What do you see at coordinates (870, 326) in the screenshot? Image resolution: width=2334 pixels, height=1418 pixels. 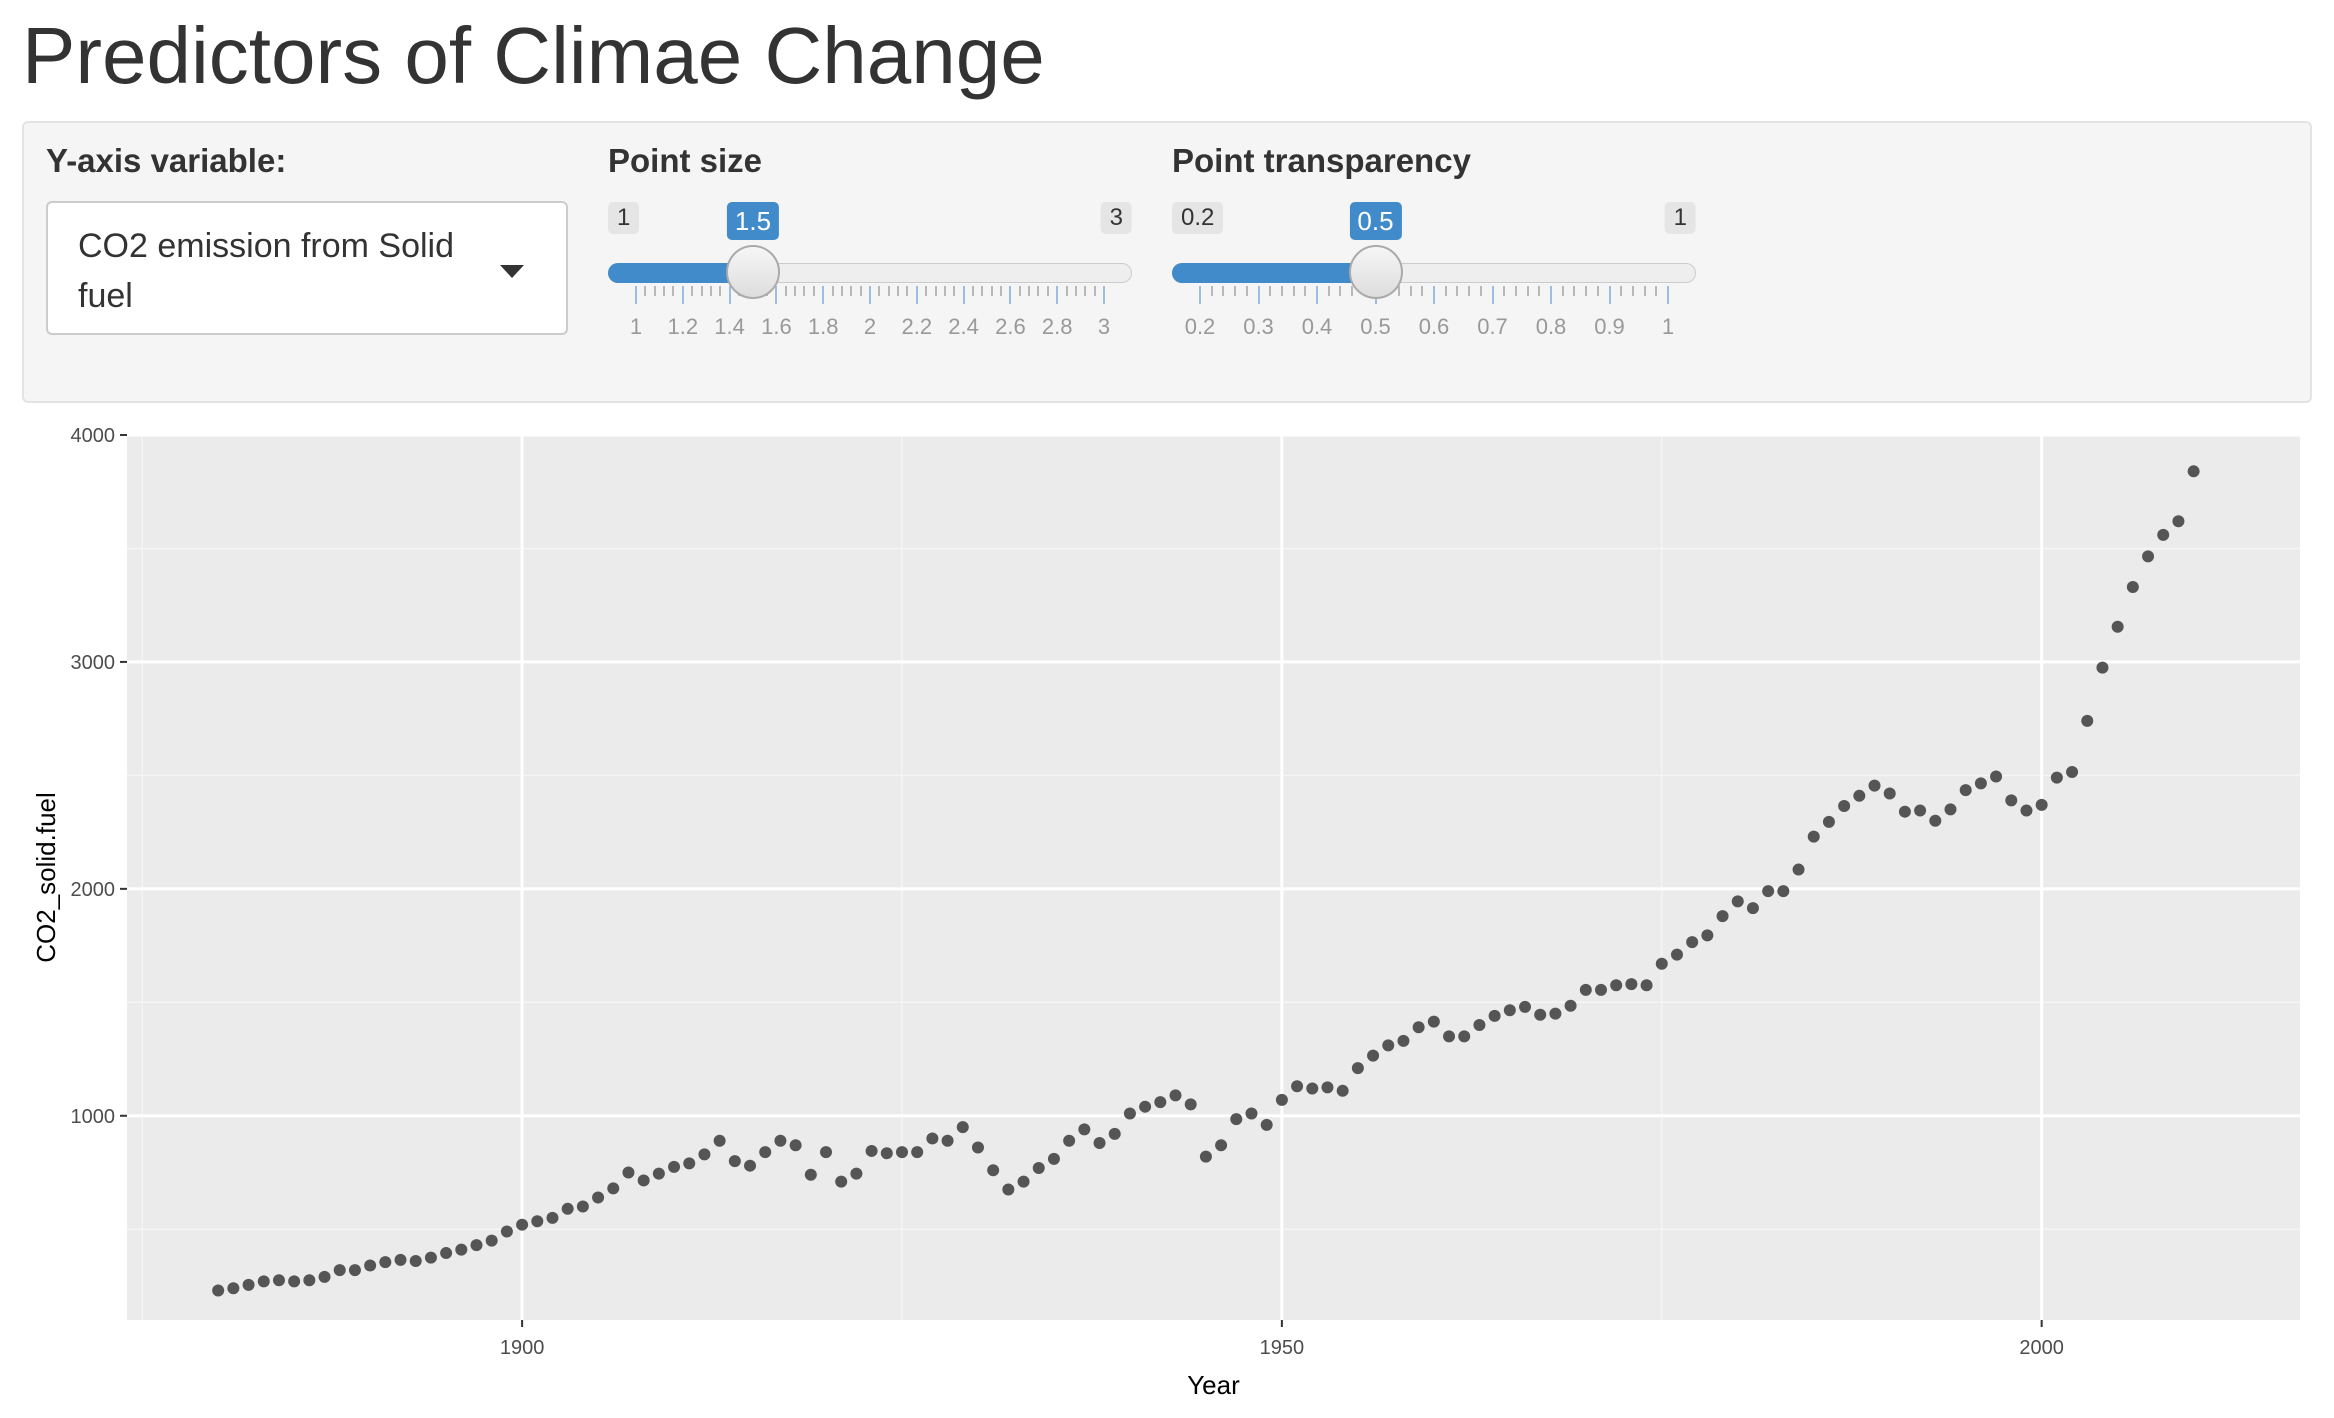 I see `point-size-grid-label: 2` at bounding box center [870, 326].